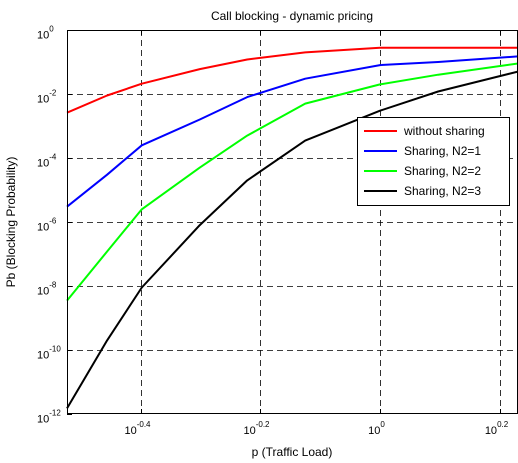 This screenshot has height=463, width=518. I want to click on y-tick-label: 10⁻⁴, so click(47, 161).